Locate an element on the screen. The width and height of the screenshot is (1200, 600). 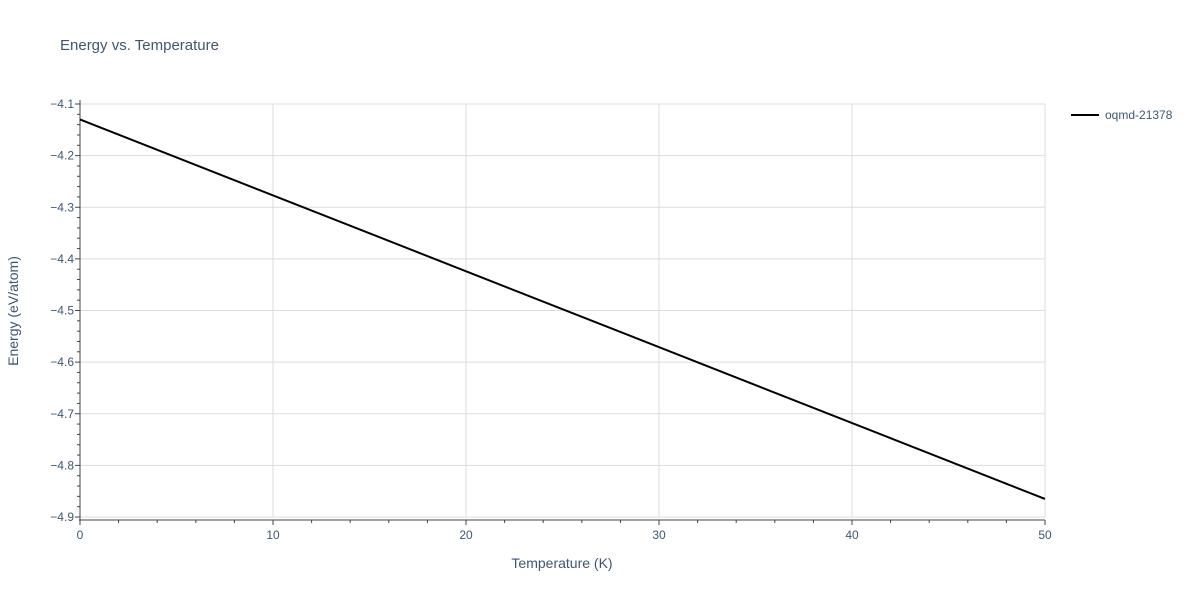
legend: oqmd-21378 is located at coordinates (1122, 115).